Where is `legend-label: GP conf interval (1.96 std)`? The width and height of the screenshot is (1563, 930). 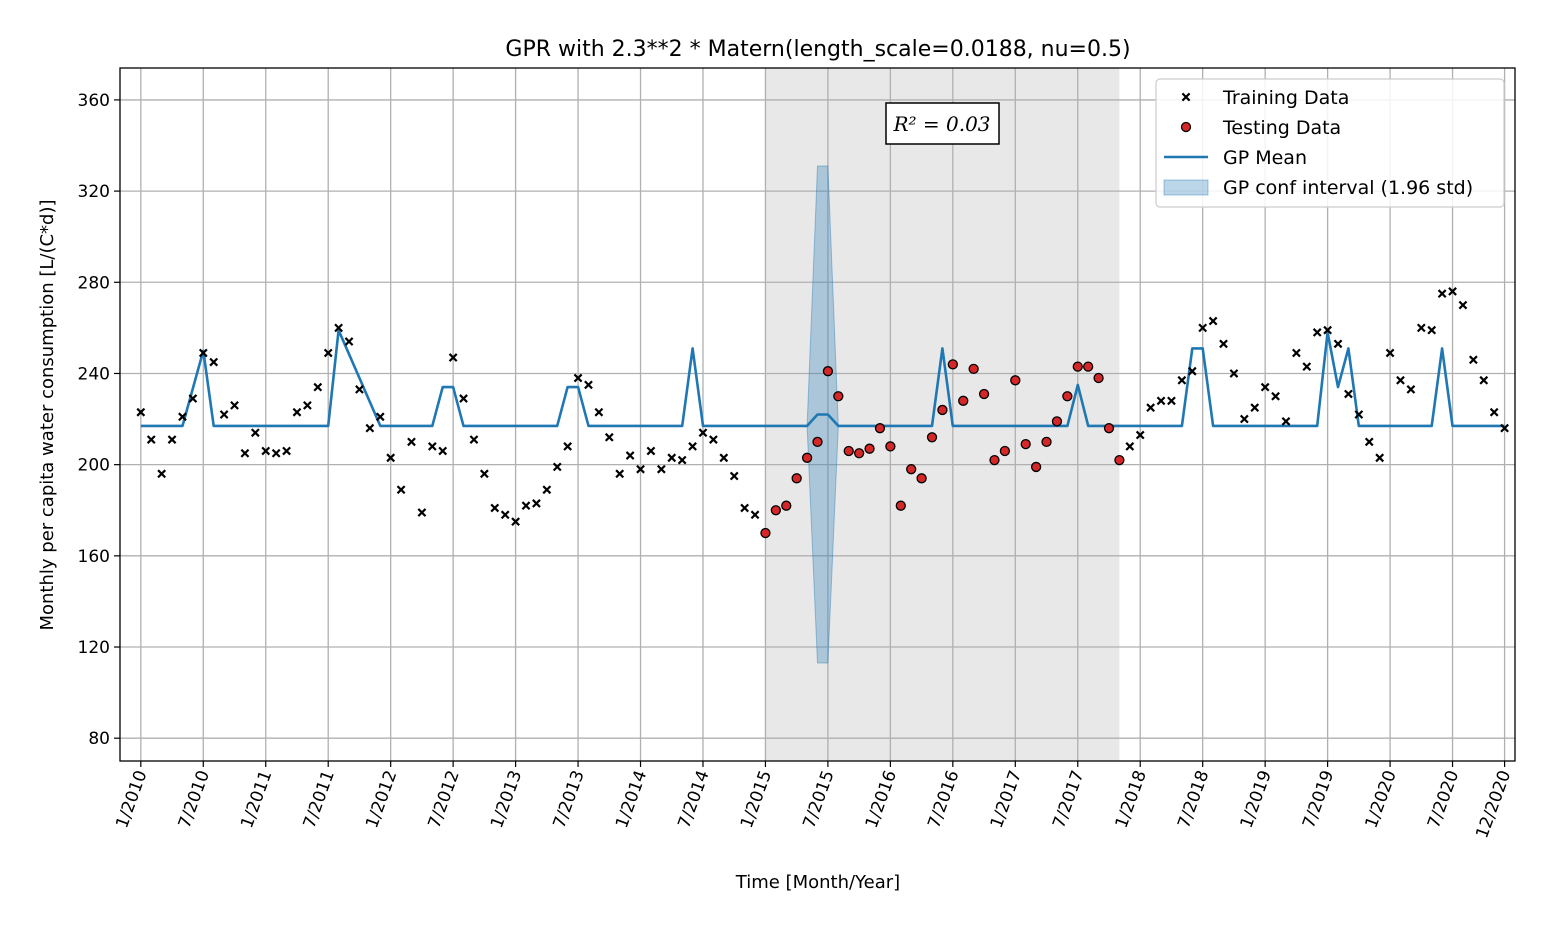 legend-label: GP conf interval (1.96 std) is located at coordinates (1348, 188).